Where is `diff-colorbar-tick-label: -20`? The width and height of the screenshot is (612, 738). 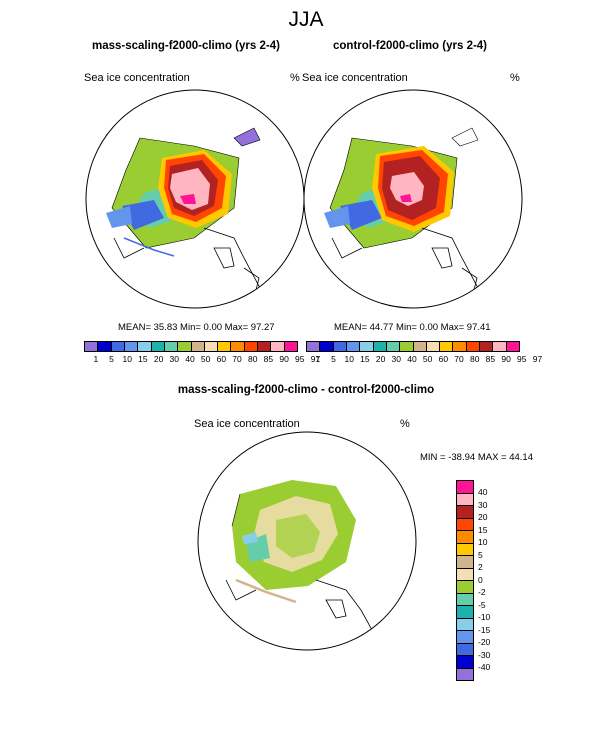
diff-colorbar-tick-label: -20 is located at coordinates (484, 642).